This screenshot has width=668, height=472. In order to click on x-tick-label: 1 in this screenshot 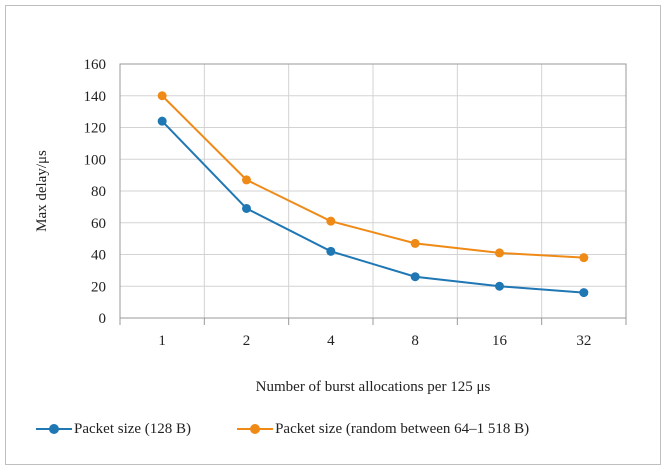, I will do `click(162, 341)`.